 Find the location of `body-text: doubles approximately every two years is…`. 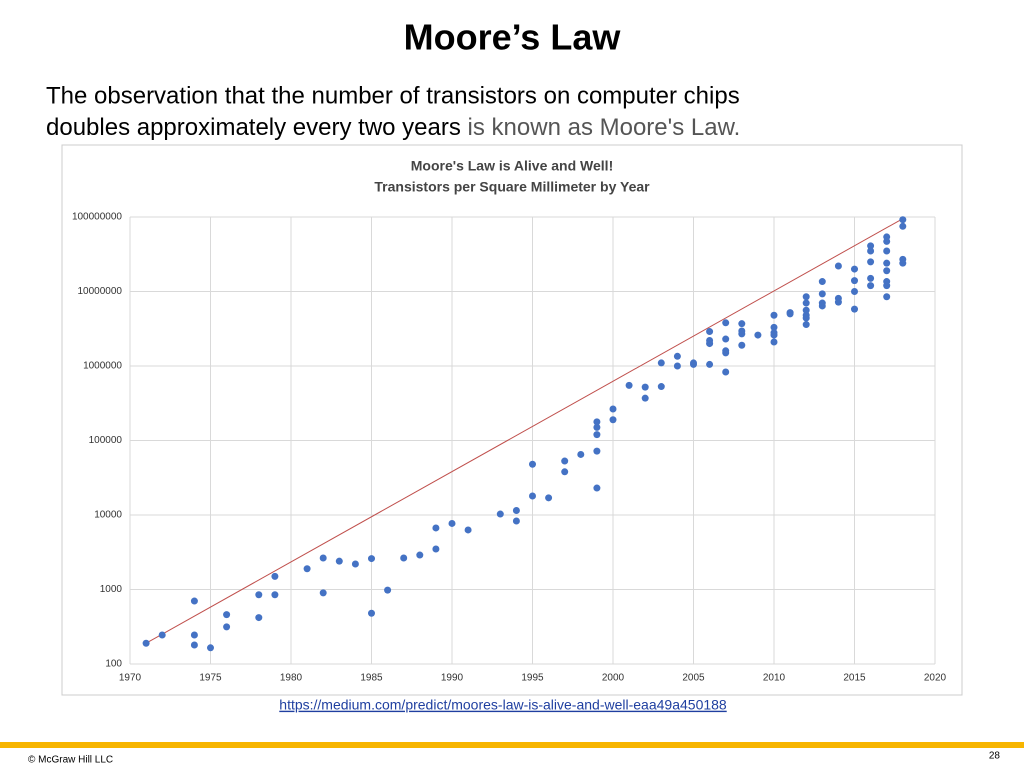

body-text: doubles approximately every two years is… is located at coordinates (393, 127).